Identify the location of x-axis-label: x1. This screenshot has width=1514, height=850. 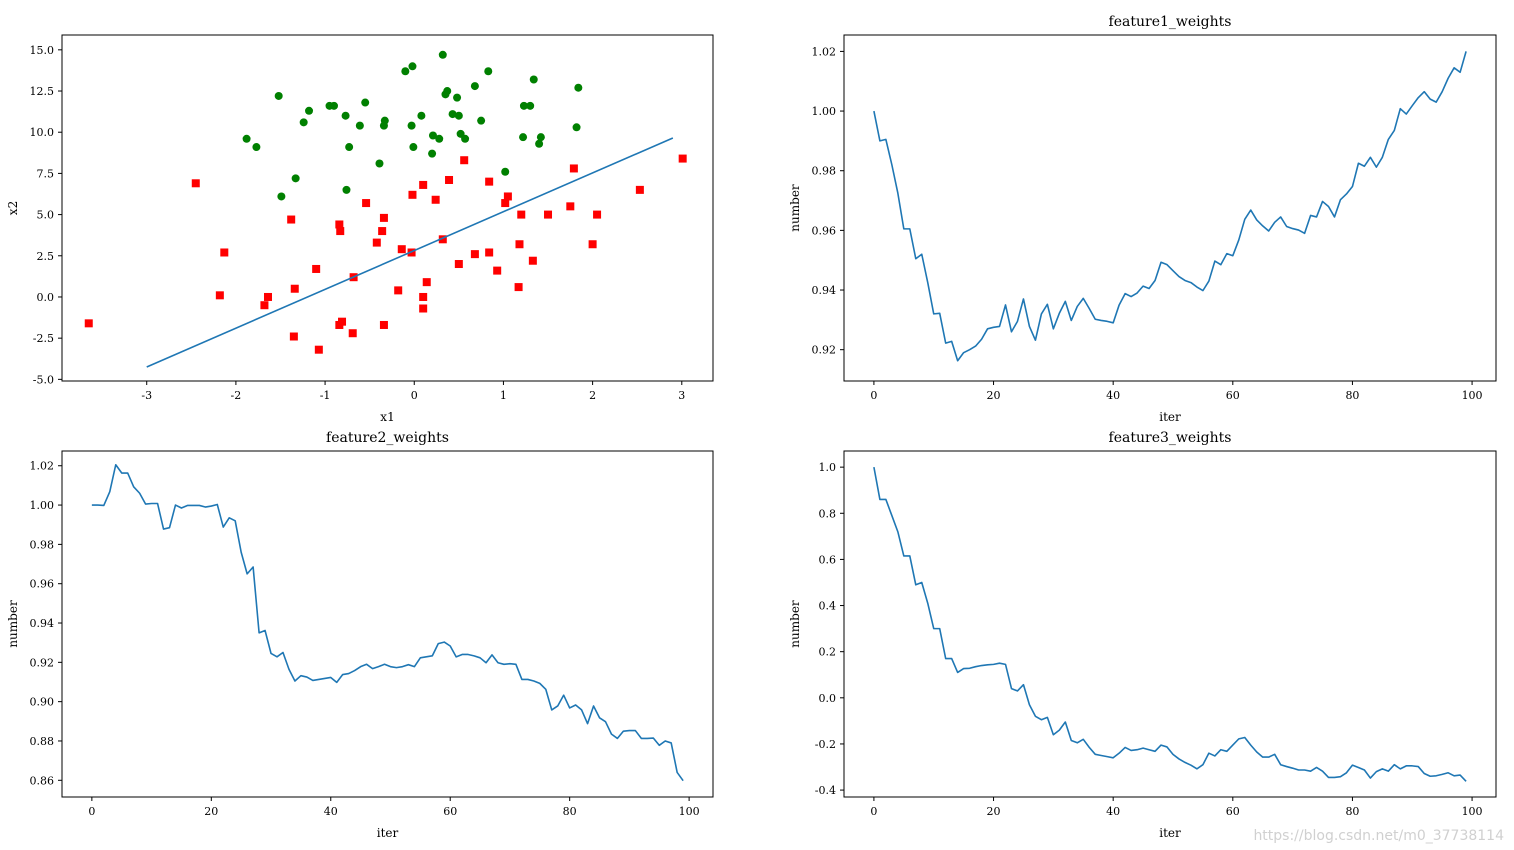
(387, 417).